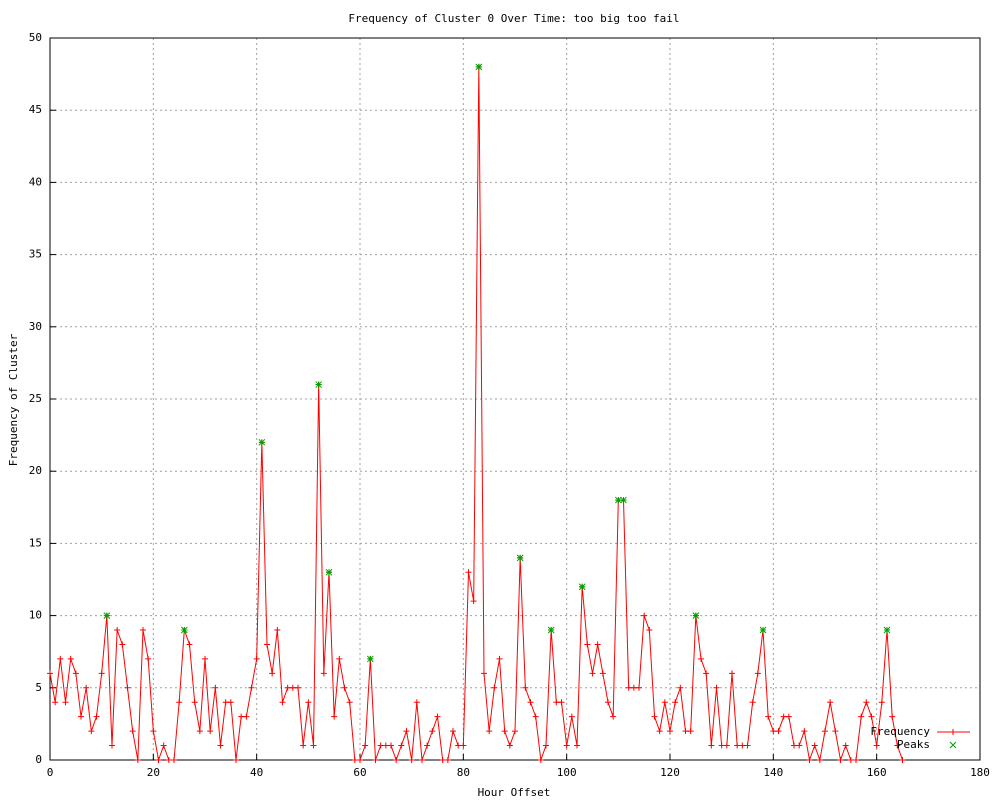  Describe the element at coordinates (35, 181) in the screenshot. I see `y-tick-label: 40` at that location.